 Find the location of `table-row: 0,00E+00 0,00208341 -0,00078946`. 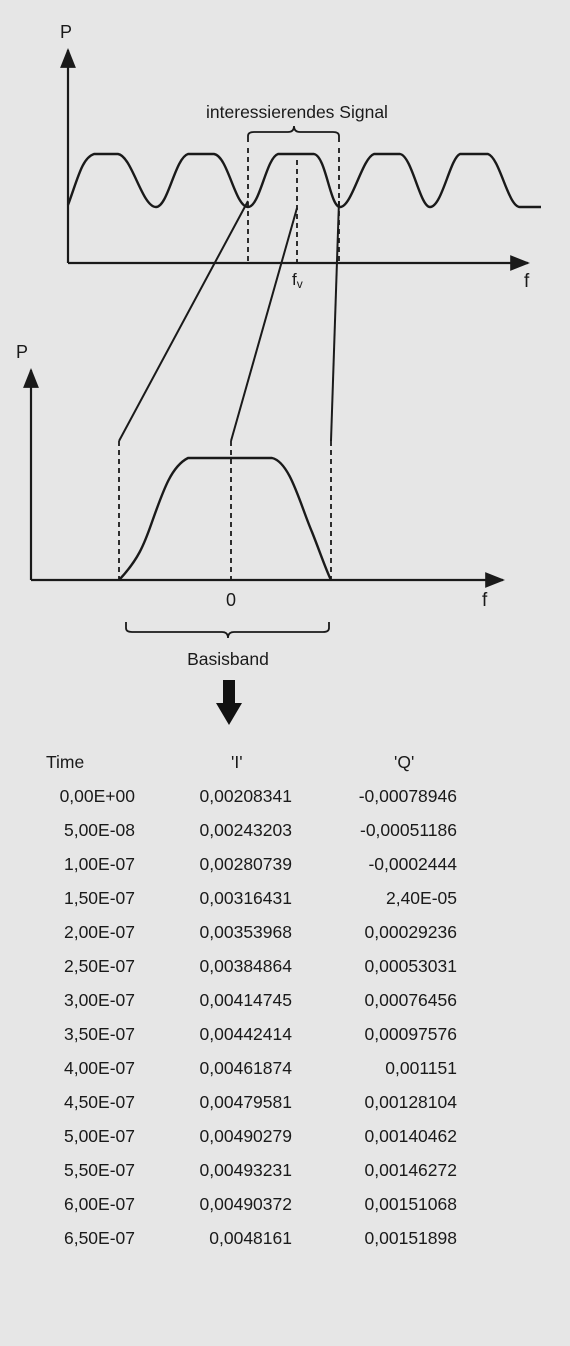

table-row: 0,00E+00 0,00208341 -0,00078946 is located at coordinates (286, 803).